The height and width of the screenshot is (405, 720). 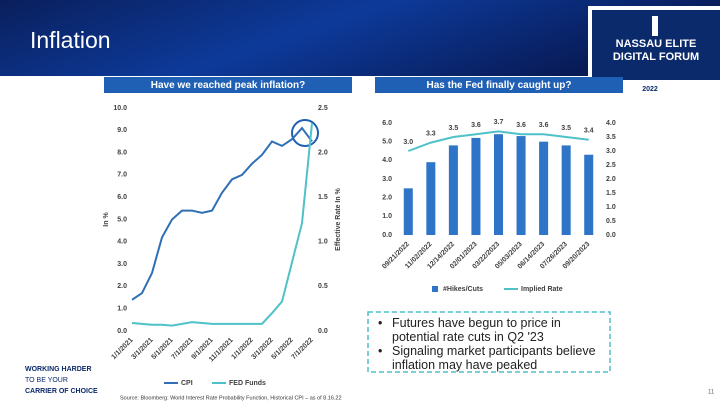 I want to click on chart-header: Have we reached peak inflation?, so click(x=228, y=85).